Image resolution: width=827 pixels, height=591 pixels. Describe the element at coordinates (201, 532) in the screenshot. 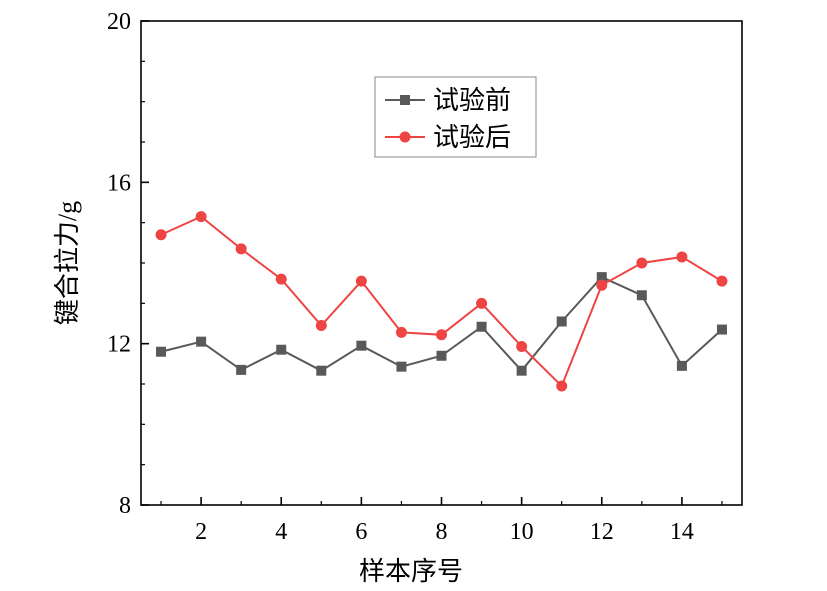

I see `x-tick-label: 2` at that location.